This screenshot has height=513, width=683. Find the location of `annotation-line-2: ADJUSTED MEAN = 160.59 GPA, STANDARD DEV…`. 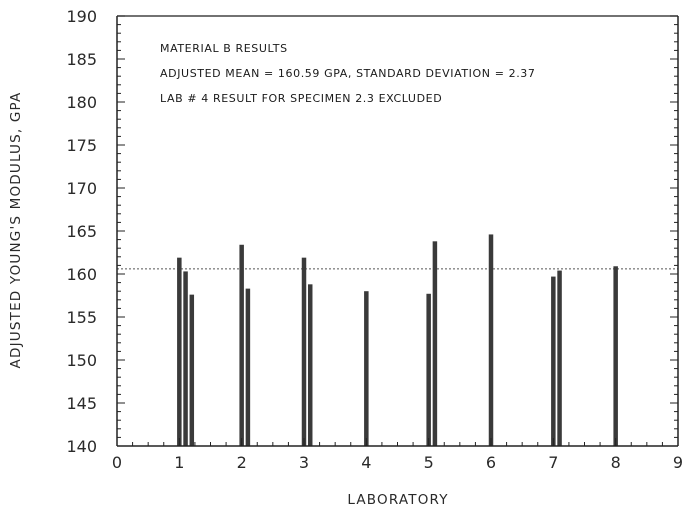

annotation-line-2: ADJUSTED MEAN = 160.59 GPA, STANDARD DEV… is located at coordinates (348, 73).